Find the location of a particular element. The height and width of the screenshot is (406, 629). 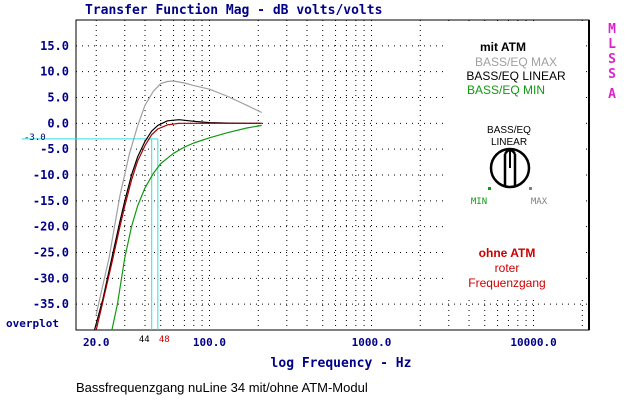

side-label-letter: L is located at coordinates (612, 44).